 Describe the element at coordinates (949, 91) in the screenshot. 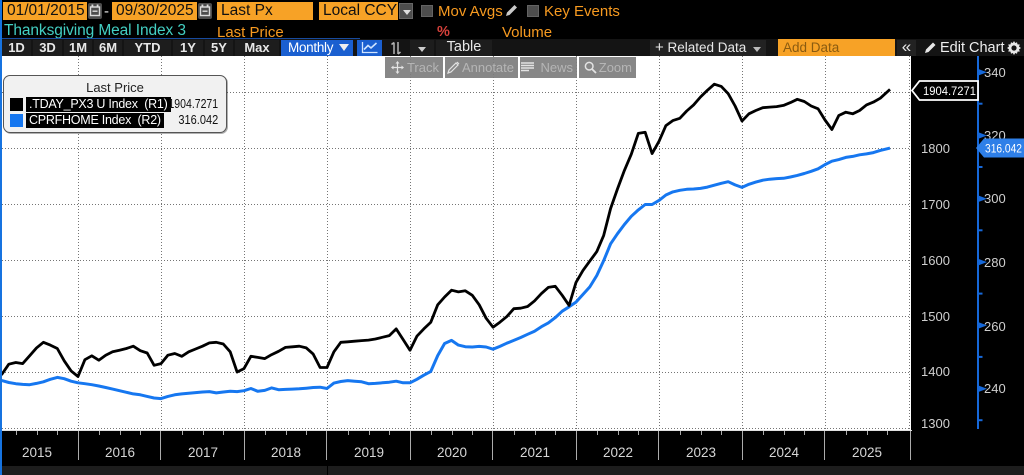

I see `svg-text: 1904.7271` at that location.